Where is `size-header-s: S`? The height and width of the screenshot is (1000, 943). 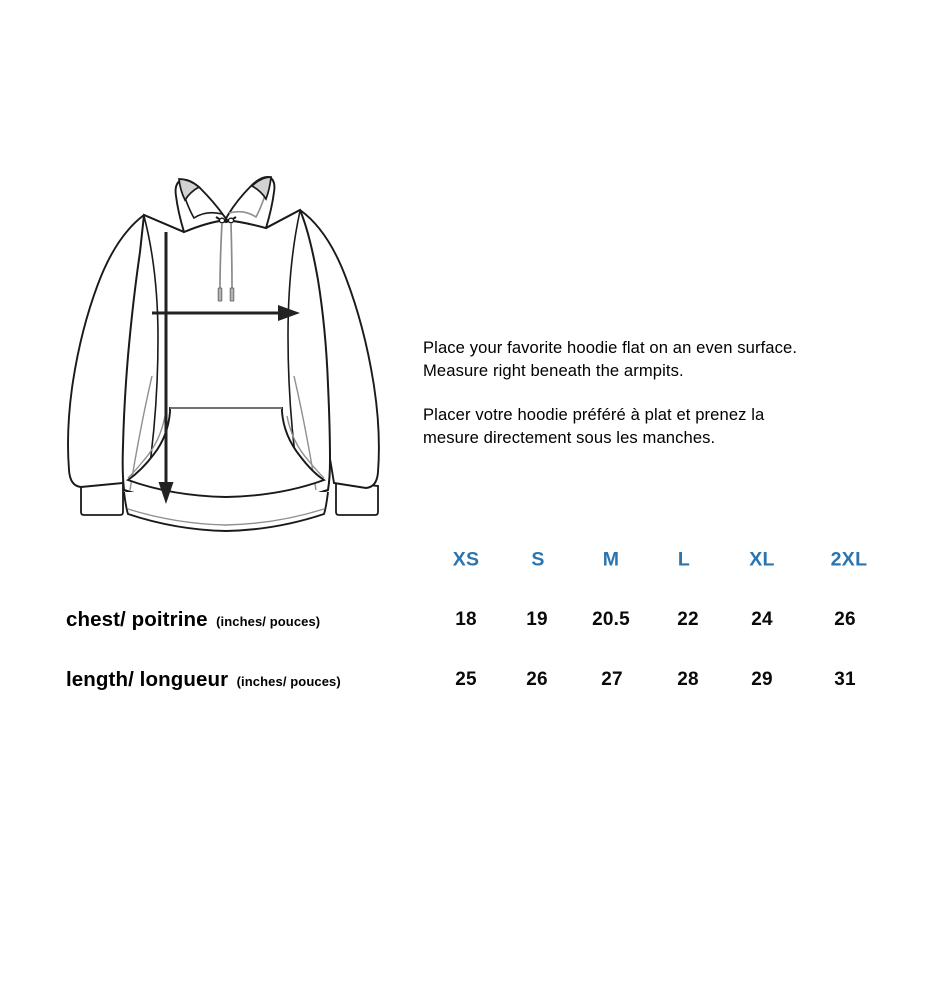
size-header-s: S is located at coordinates (538, 559).